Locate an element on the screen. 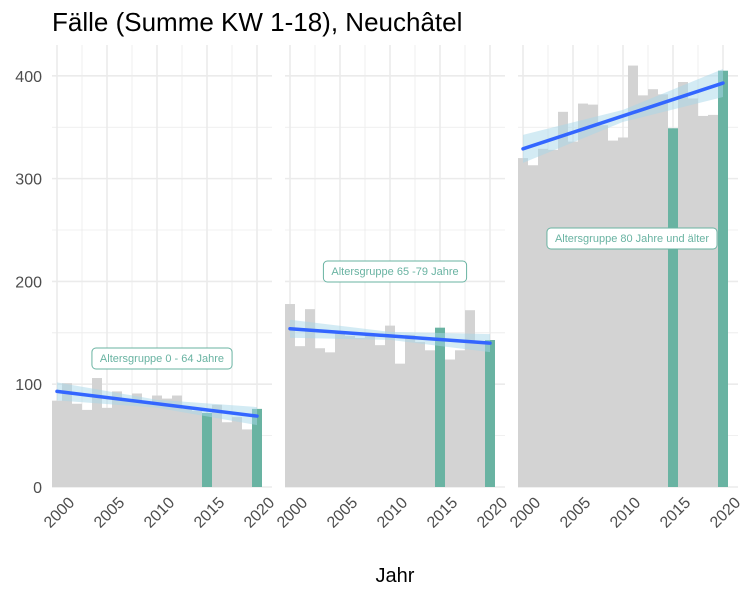 This screenshot has width=750, height=600. y-tick-label: 100 is located at coordinates (28, 385).